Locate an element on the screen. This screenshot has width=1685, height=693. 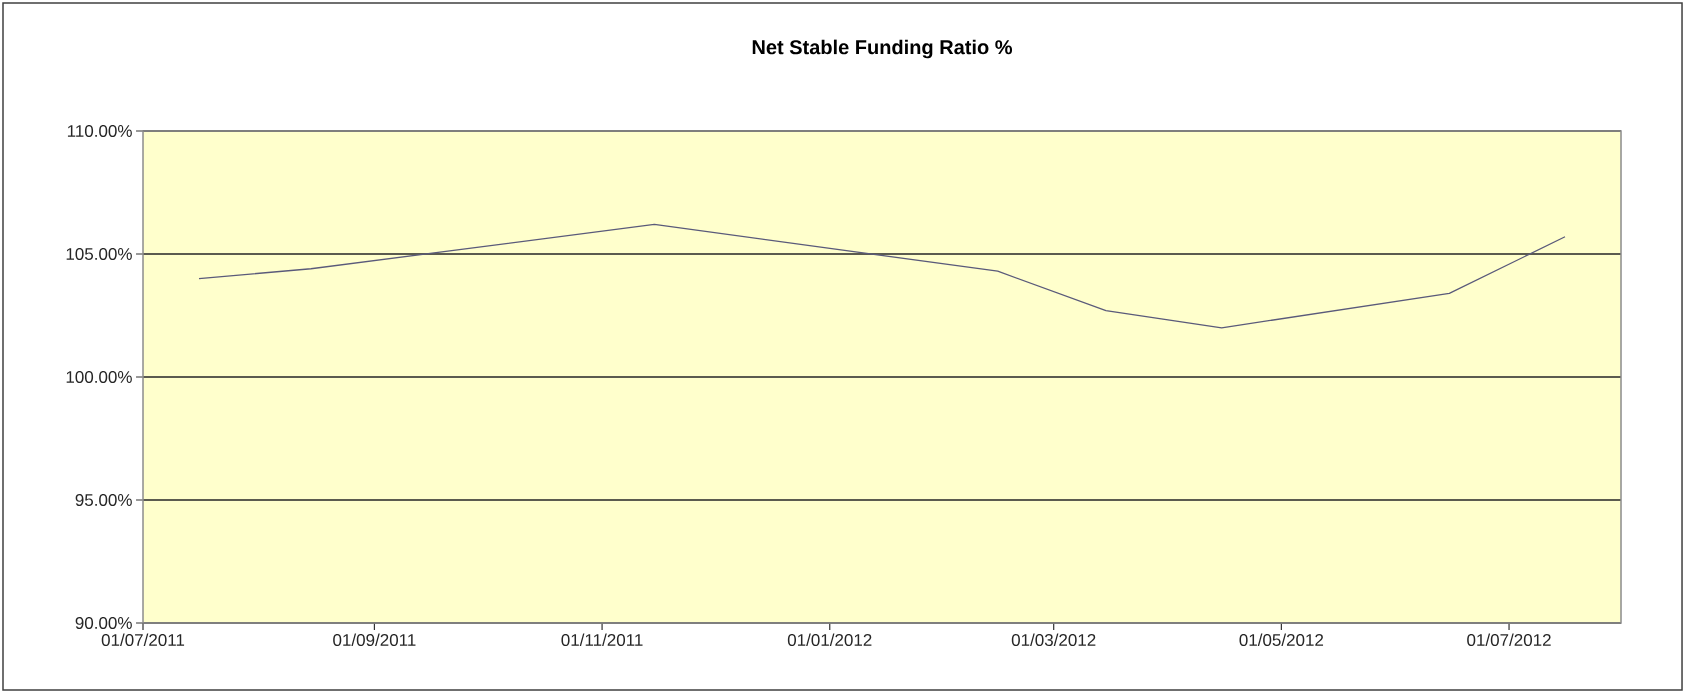
x-tick-label: 01/09/2011 is located at coordinates (374, 640).